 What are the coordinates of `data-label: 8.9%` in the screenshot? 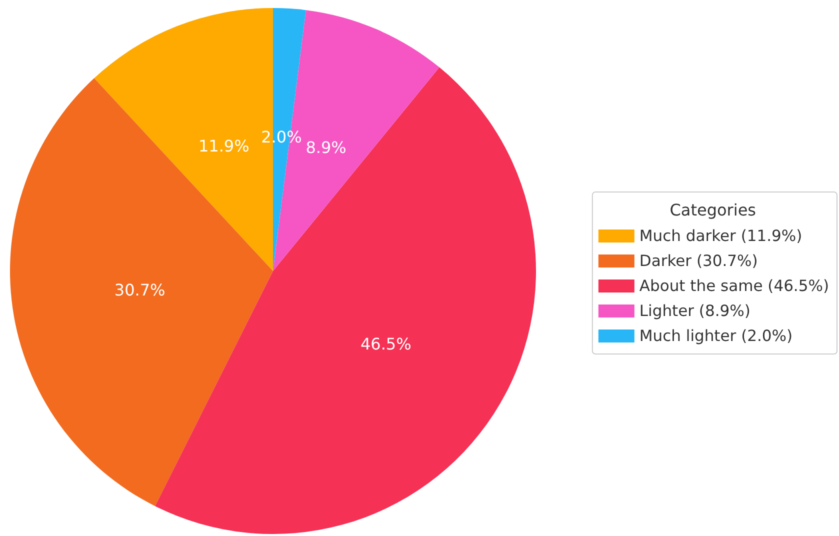 It's located at (326, 147).